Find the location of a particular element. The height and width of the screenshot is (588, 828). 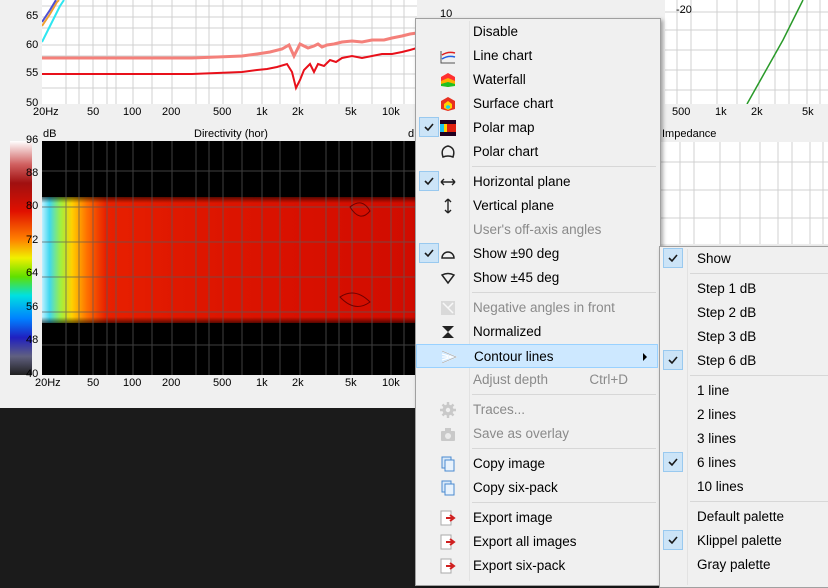

submenu-item-gray-palette: Gray palette is located at coordinates (744, 565).